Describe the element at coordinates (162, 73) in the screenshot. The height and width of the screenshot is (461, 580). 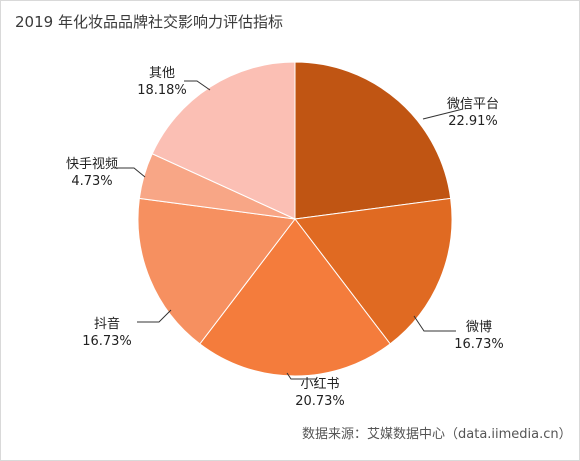
I see `slice-name-label-slice-6: 其他` at that location.